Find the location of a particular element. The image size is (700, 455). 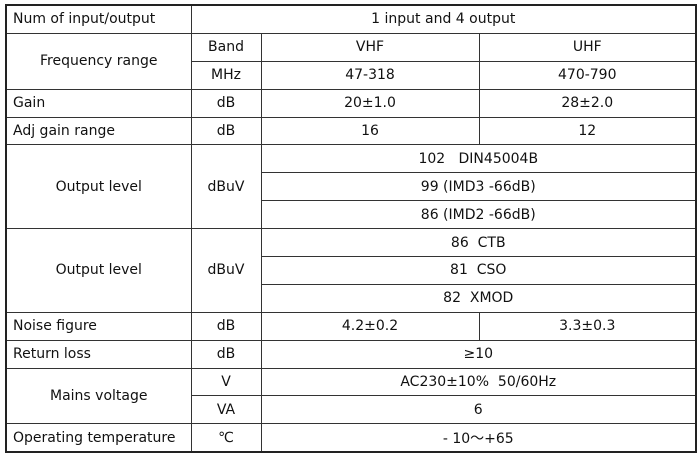

table-row: VA 6 is located at coordinates (351, 410).